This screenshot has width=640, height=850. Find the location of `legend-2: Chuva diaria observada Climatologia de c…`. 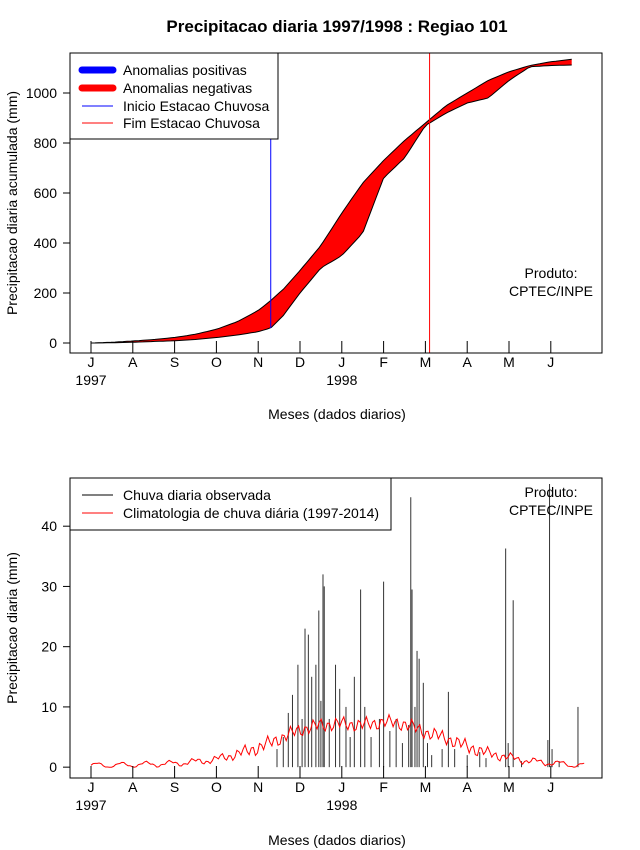

legend-2: Chuva diaria observada Climatologia de c… is located at coordinates (230, 504).